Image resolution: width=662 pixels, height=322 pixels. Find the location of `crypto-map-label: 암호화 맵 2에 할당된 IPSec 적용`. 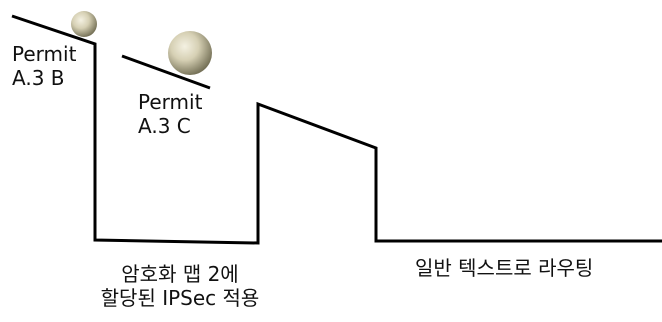

crypto-map-label: 암호화 맵 2에 할당된 IPSec 적용 is located at coordinates (180, 286).